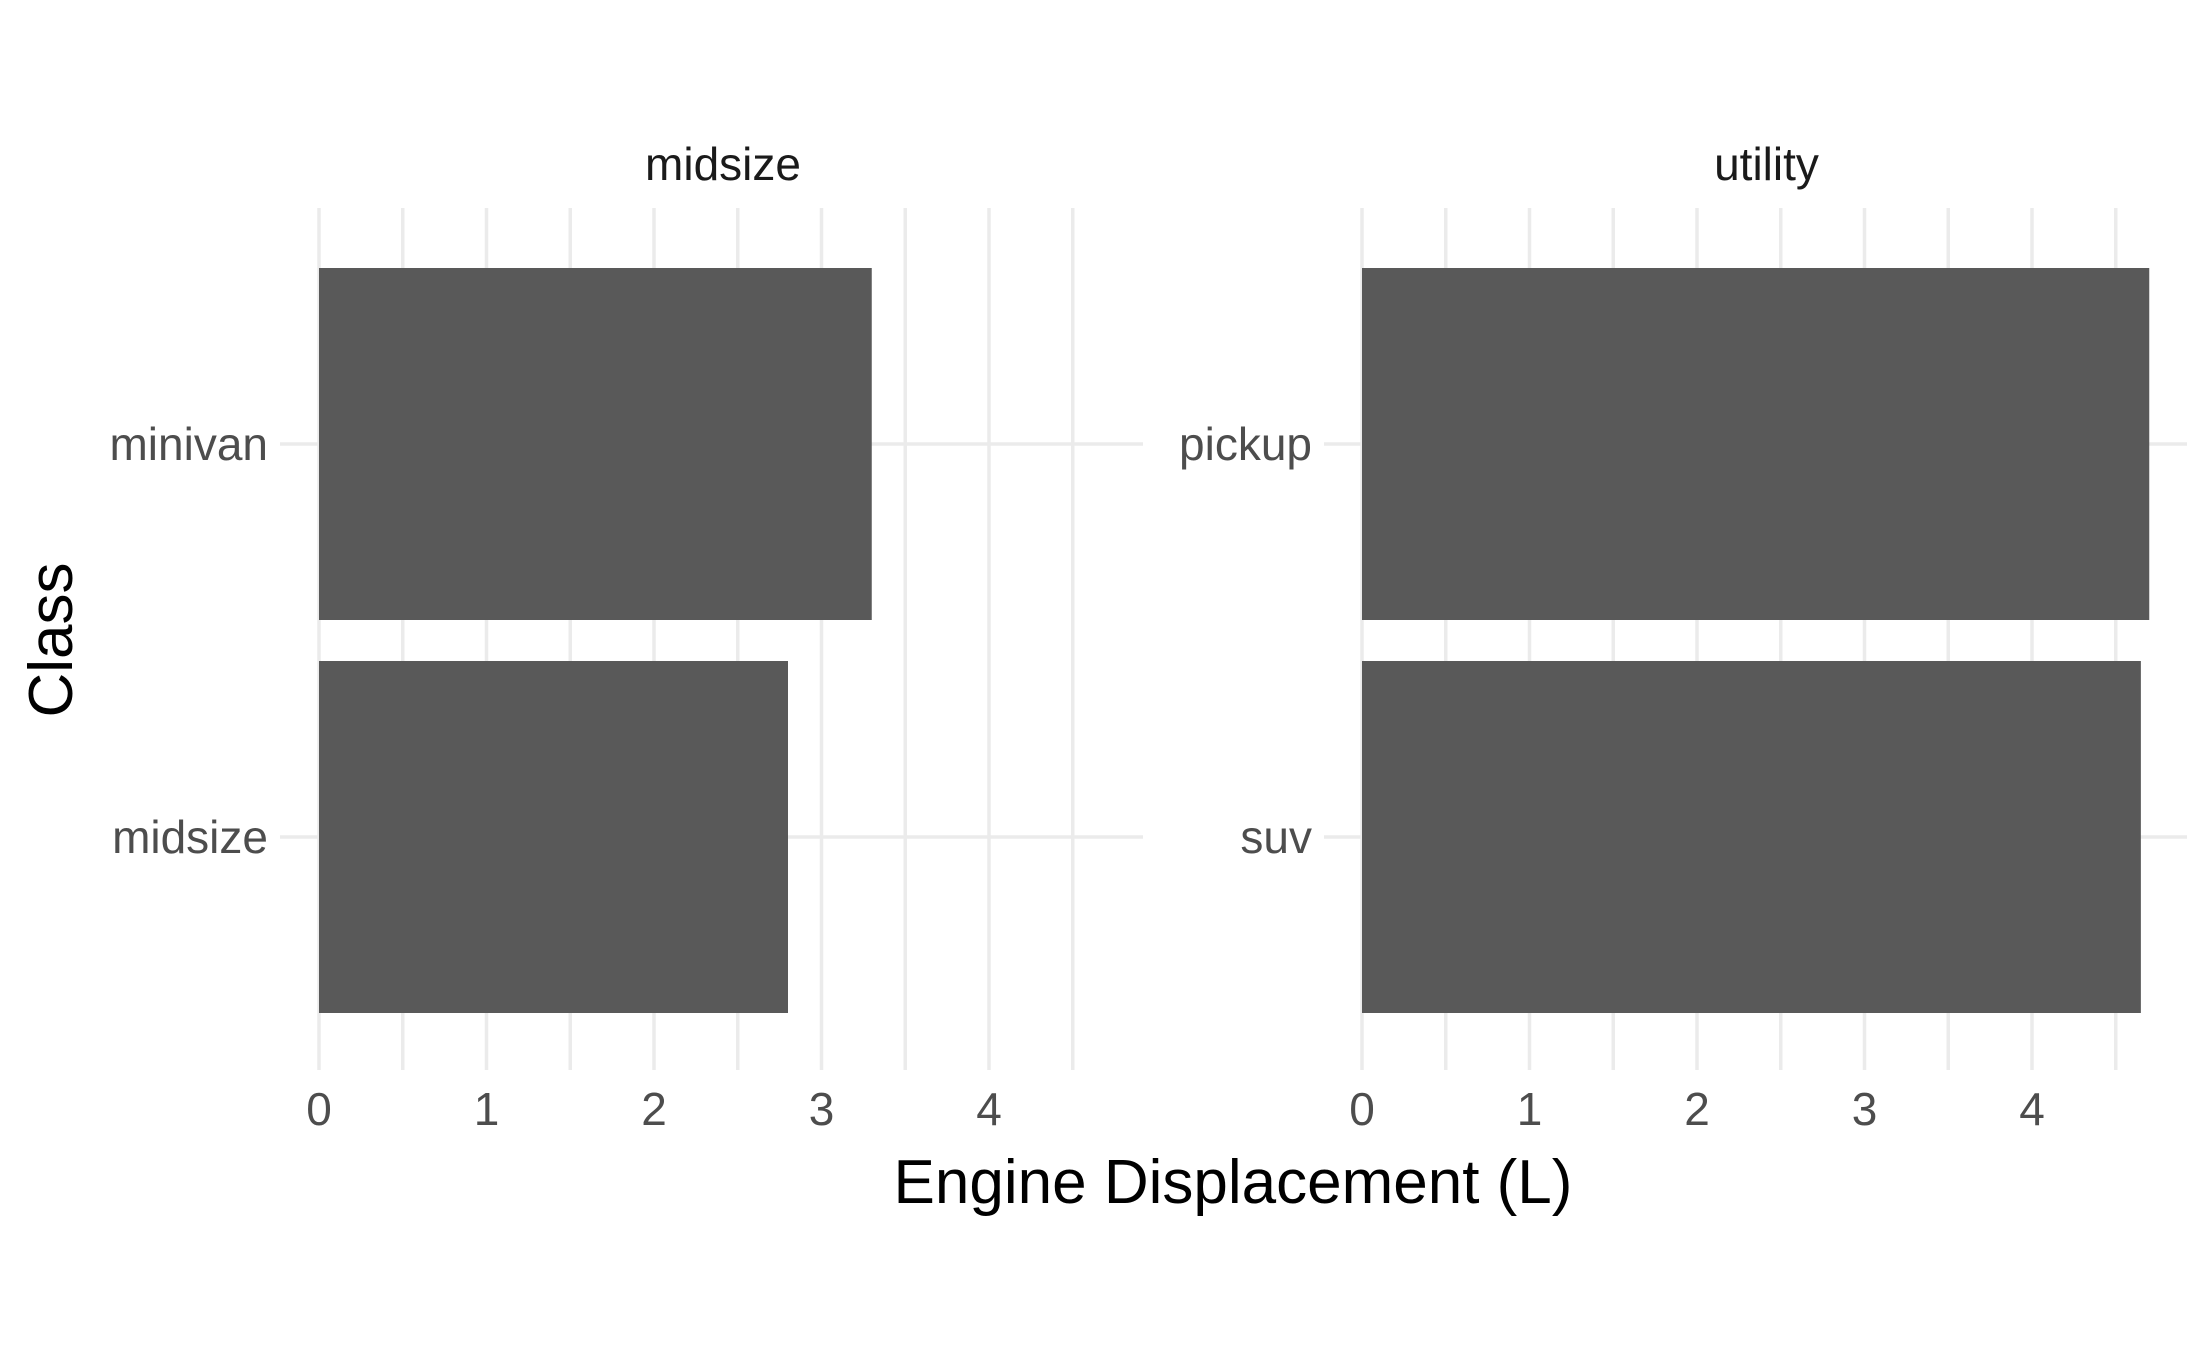 This screenshot has width=2187, height=1351. Describe the element at coordinates (723, 164) in the screenshot. I see `facet-strip-label: midsize` at that location.